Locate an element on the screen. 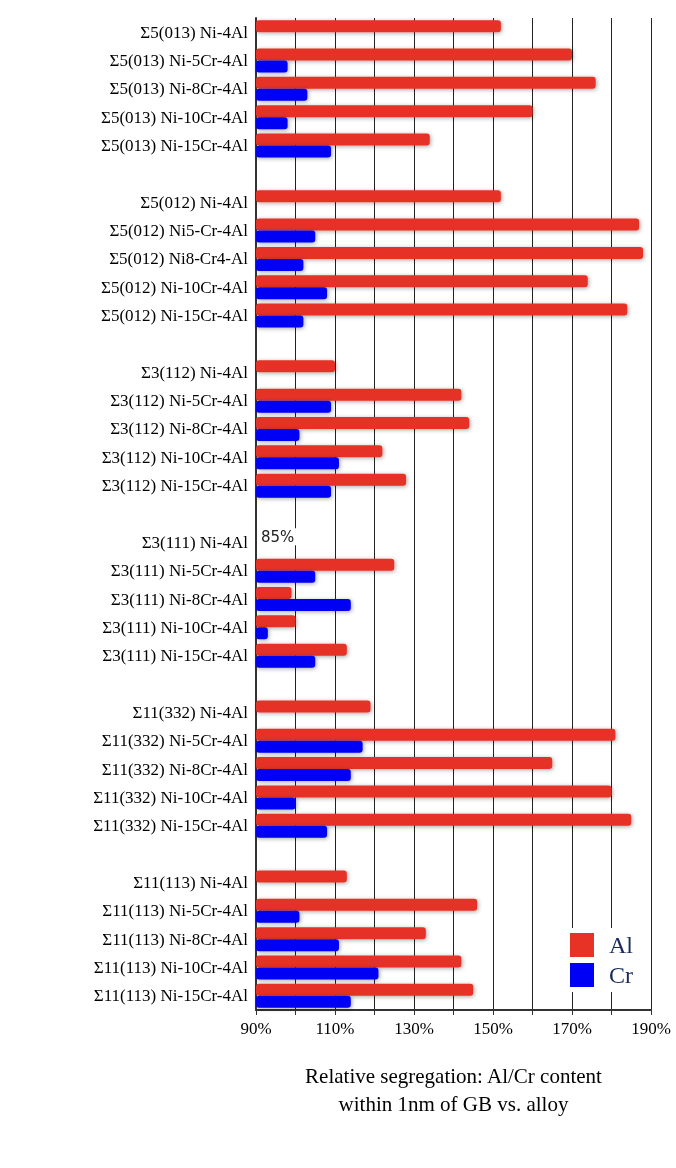  y-tick-label: Σ5(012) Ni8-Cr4-Al is located at coordinates (179, 259).